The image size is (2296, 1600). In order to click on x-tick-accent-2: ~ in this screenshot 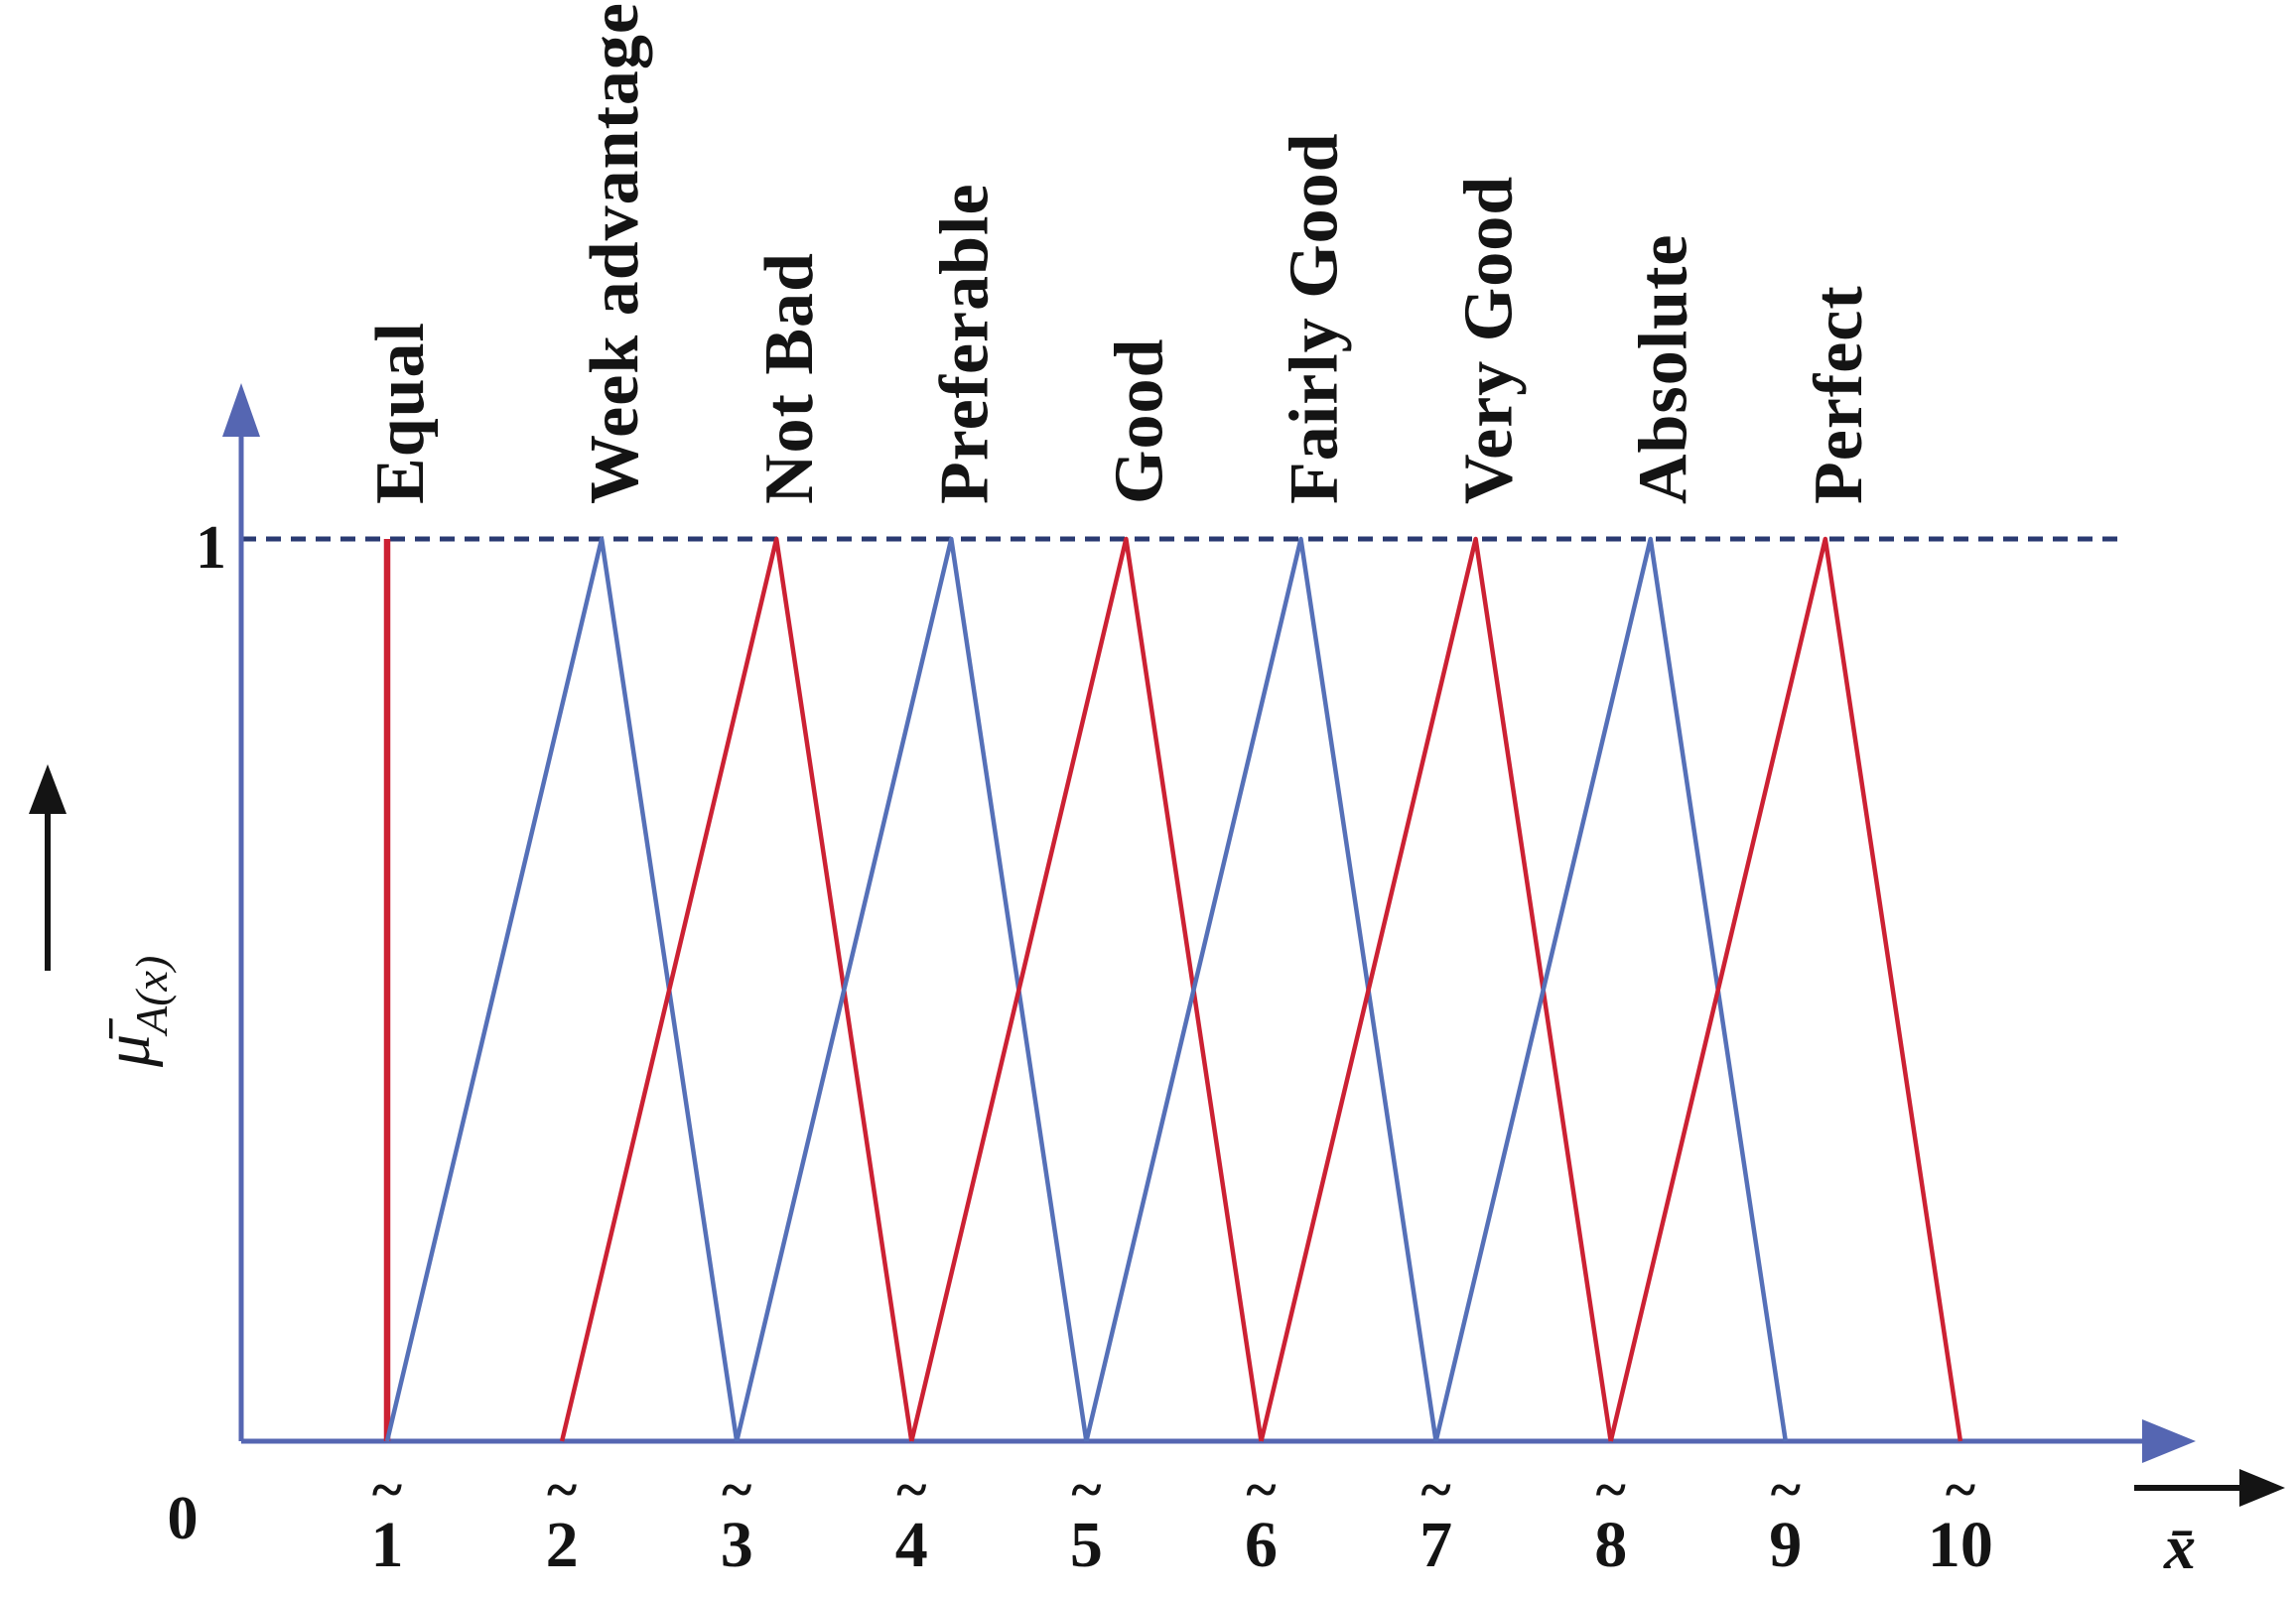, I will do `click(562, 1490)`.